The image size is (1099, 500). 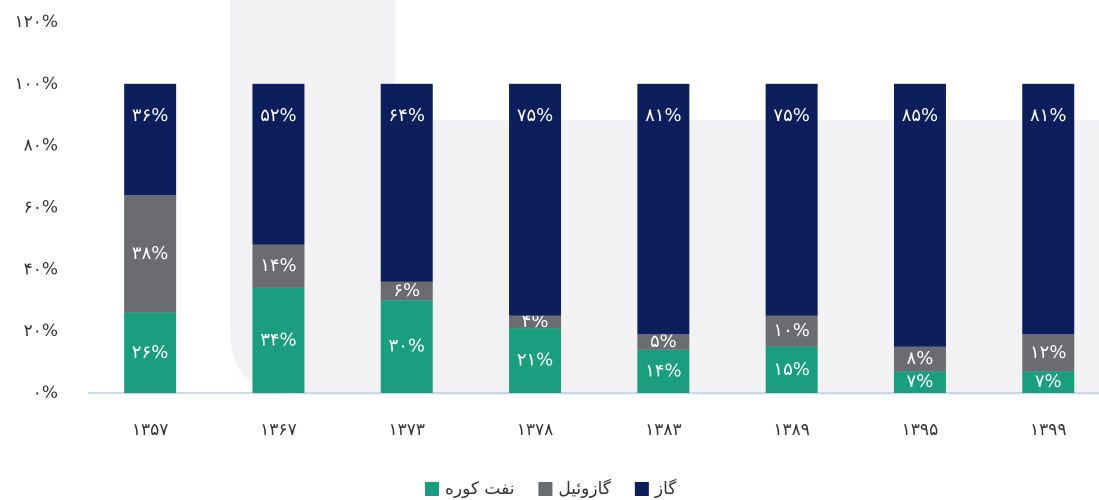 I want to click on data-label: ۱۵%, so click(x=791, y=369).